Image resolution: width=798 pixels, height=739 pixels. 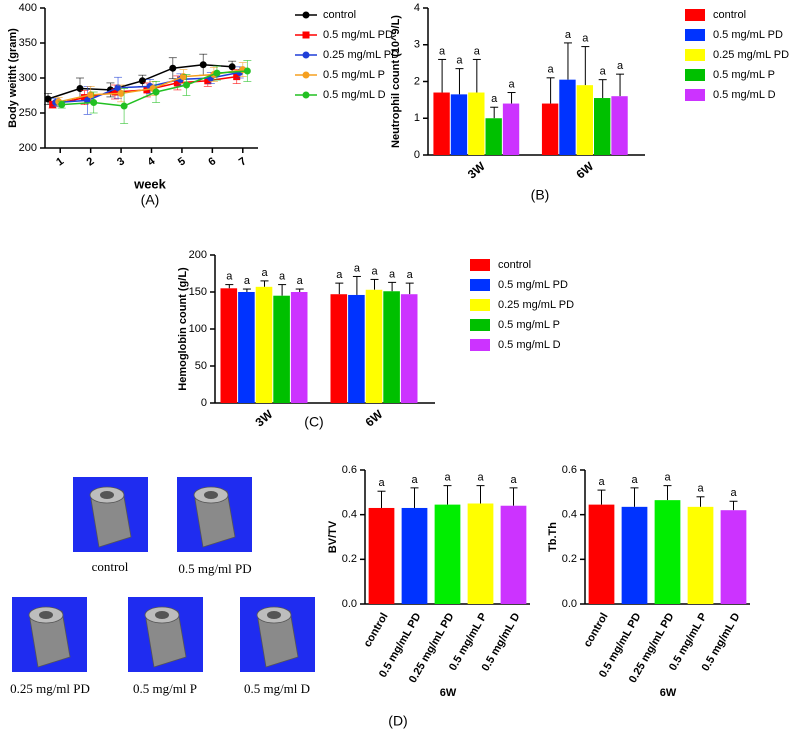 What do you see at coordinates (60, 161) in the screenshot?
I see `x-tick-label: 1` at bounding box center [60, 161].